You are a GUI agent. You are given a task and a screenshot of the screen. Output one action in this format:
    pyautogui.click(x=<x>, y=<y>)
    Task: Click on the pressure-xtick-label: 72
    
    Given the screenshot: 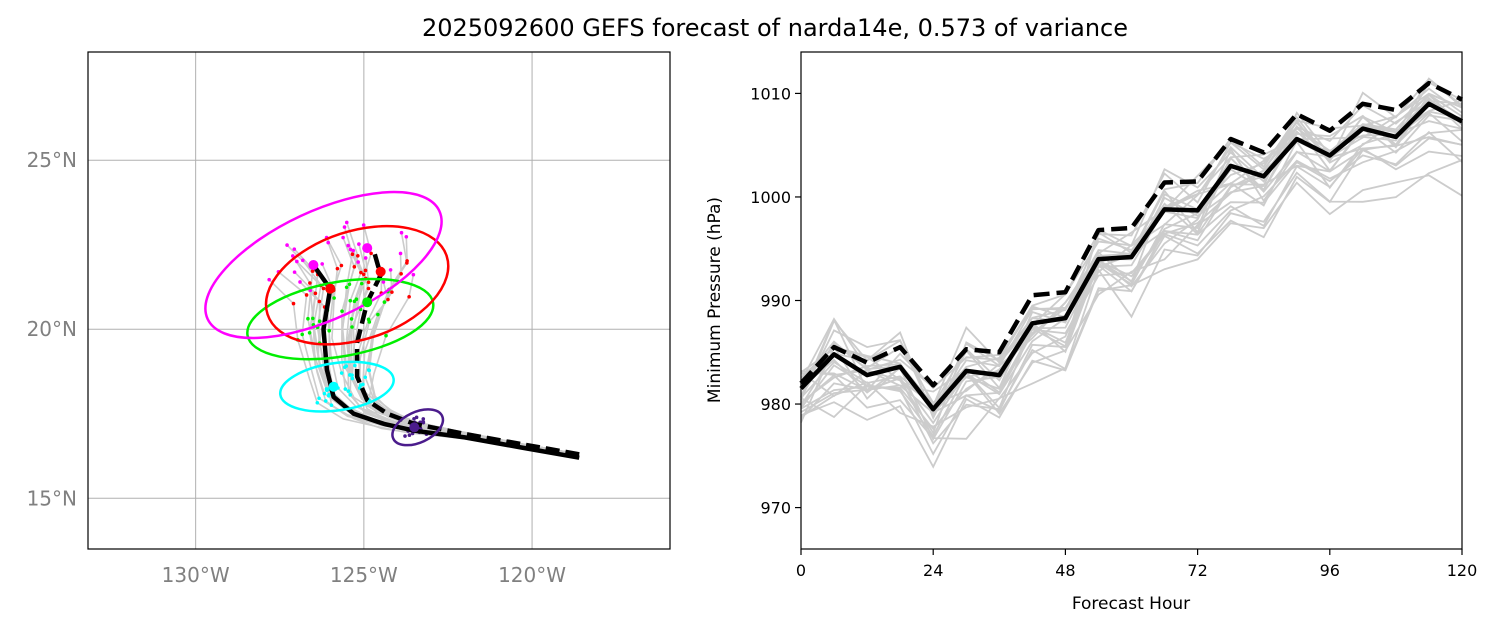 What is the action you would take?
    pyautogui.click(x=1197, y=570)
    